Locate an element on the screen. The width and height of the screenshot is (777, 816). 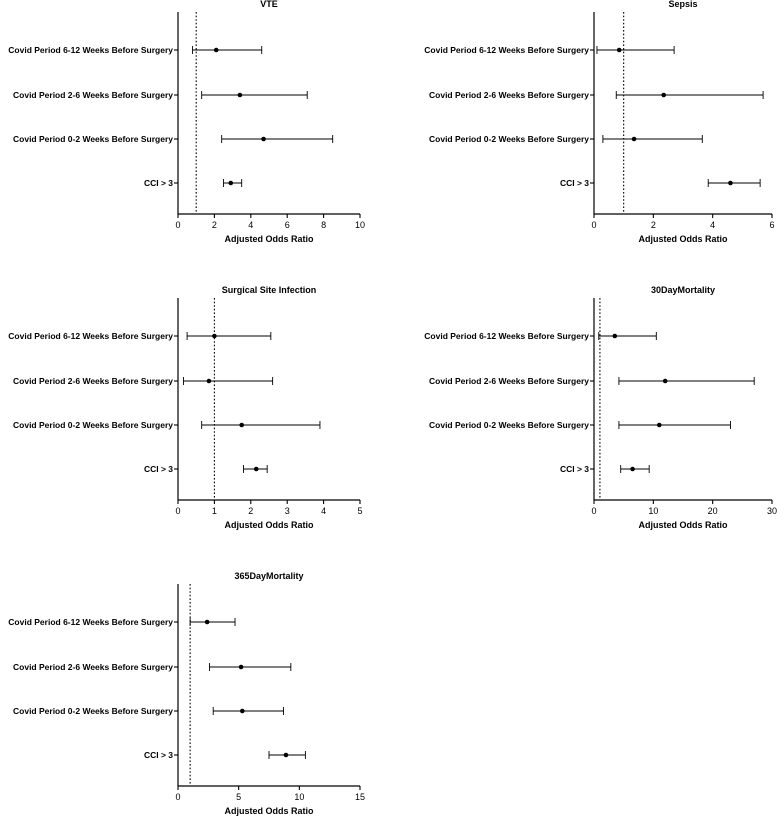
panel-title: Surgical Site Infection is located at coordinates (269, 290).